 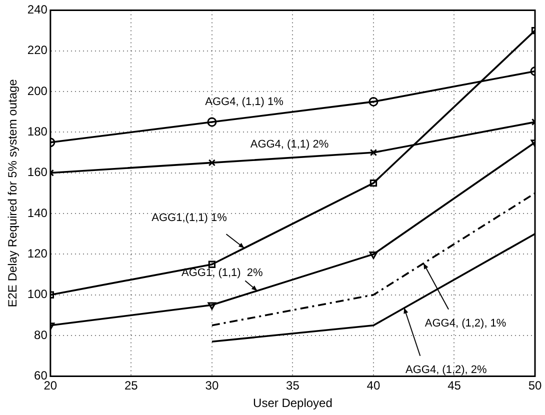 I want to click on x-tick-label: 50, so click(x=535, y=385).